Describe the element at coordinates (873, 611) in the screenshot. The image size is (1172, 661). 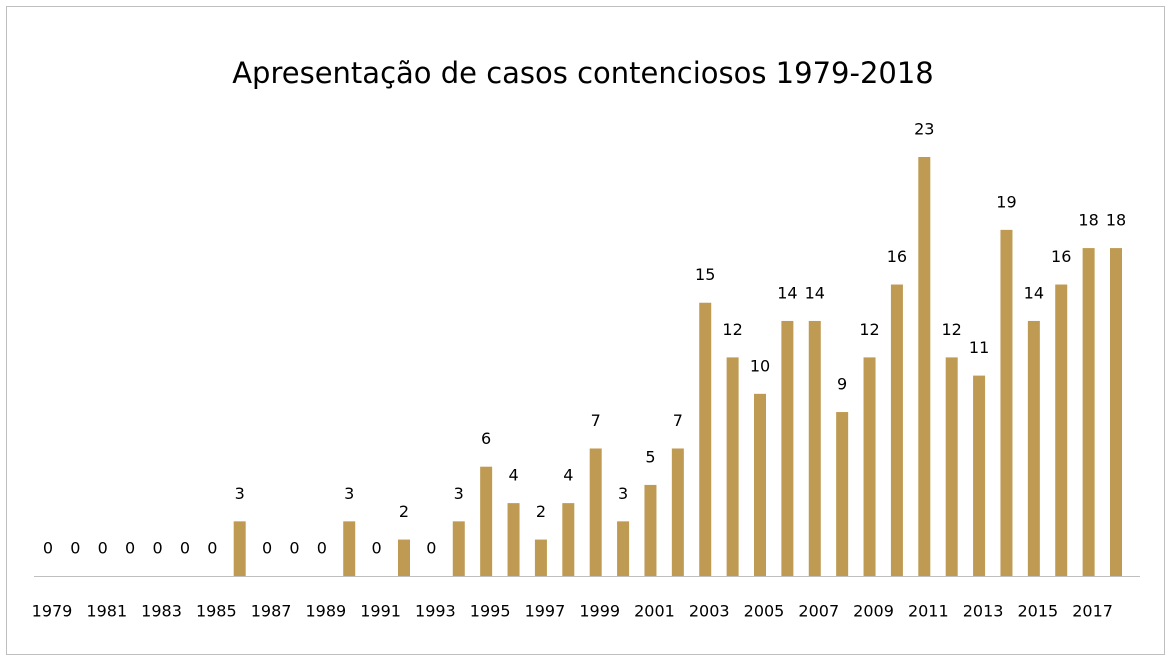
I see `x-tick-label: 2009` at that location.